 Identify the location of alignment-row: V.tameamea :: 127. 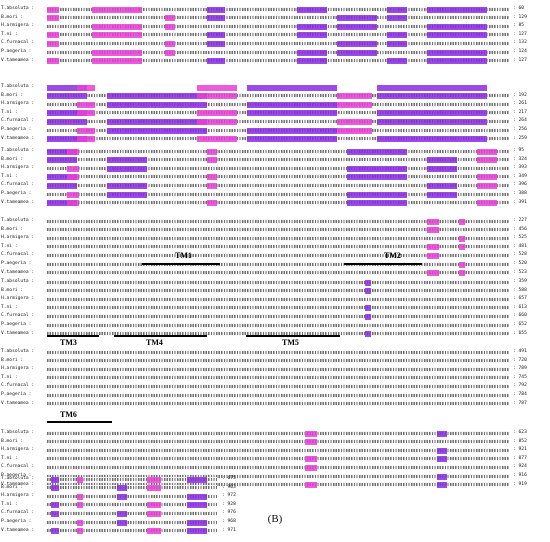
(275, 61).